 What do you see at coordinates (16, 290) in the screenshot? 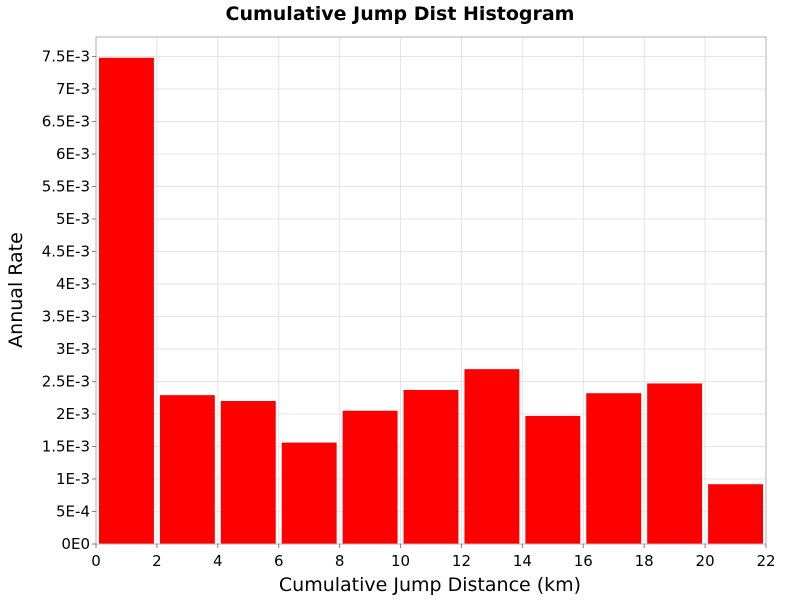
I see `y-axis-label: Annual Rate` at bounding box center [16, 290].